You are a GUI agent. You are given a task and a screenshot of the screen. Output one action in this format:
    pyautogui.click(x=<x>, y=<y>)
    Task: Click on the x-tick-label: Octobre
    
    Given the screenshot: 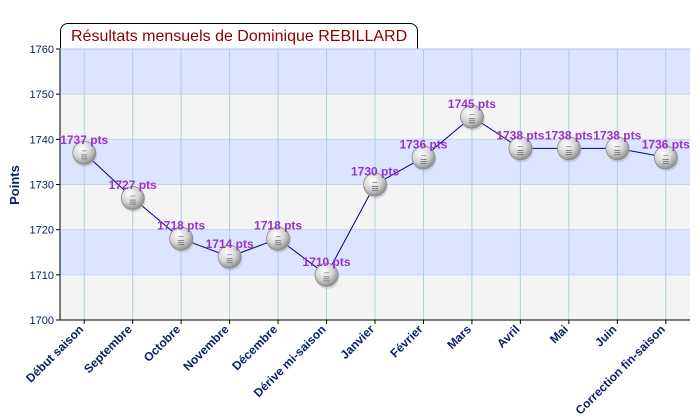 What is the action you would take?
    pyautogui.click(x=162, y=343)
    